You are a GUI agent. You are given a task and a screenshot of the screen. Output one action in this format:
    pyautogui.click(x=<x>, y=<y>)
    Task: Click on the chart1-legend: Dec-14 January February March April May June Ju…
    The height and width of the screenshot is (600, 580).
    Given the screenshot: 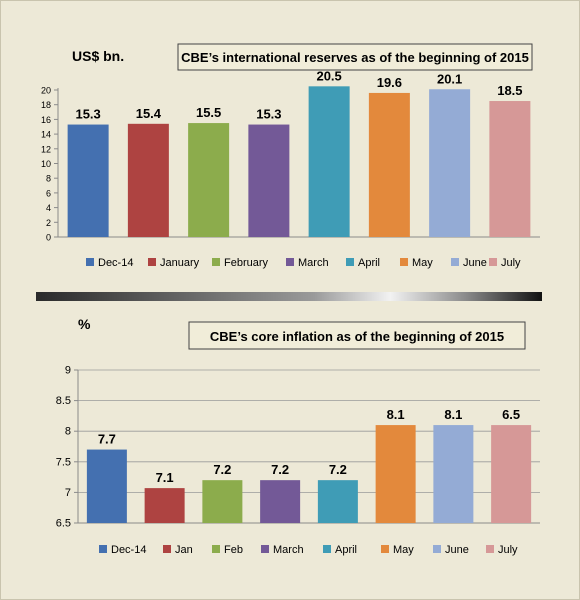 What is the action you would take?
    pyautogui.click(x=303, y=263)
    